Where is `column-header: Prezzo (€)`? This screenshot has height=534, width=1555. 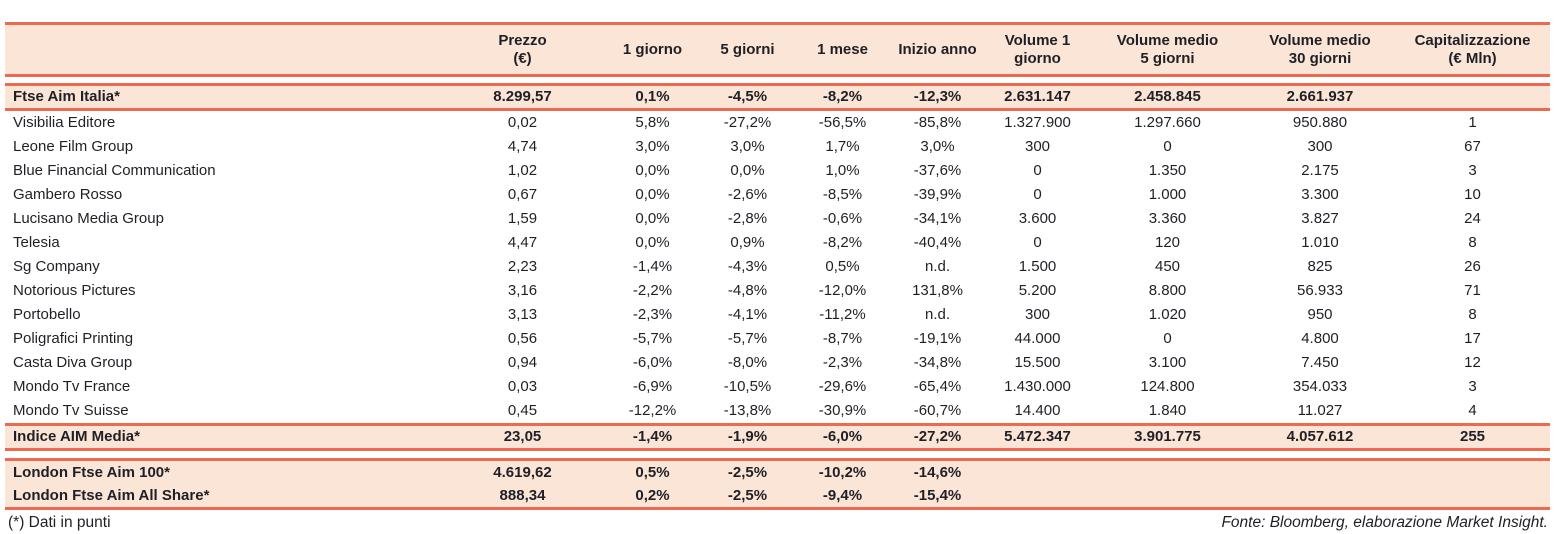
column-header: Prezzo (€) is located at coordinates (522, 49).